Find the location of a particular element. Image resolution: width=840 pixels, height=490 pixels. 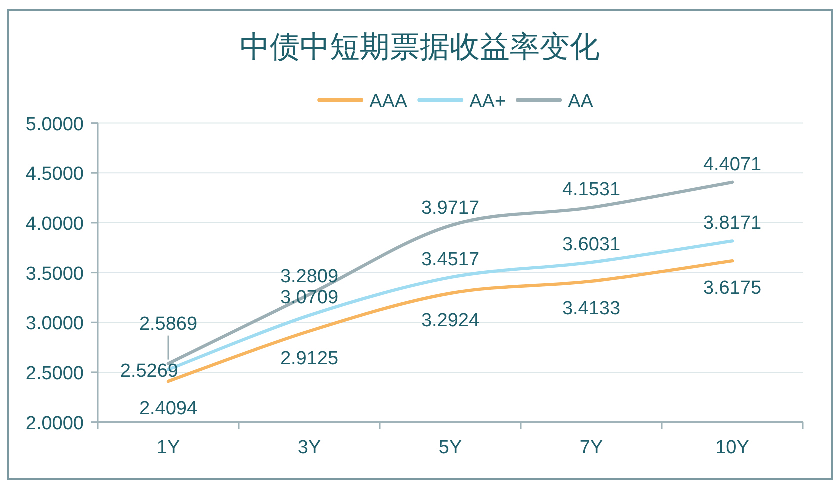

data-label: 3.6031 is located at coordinates (591, 245).